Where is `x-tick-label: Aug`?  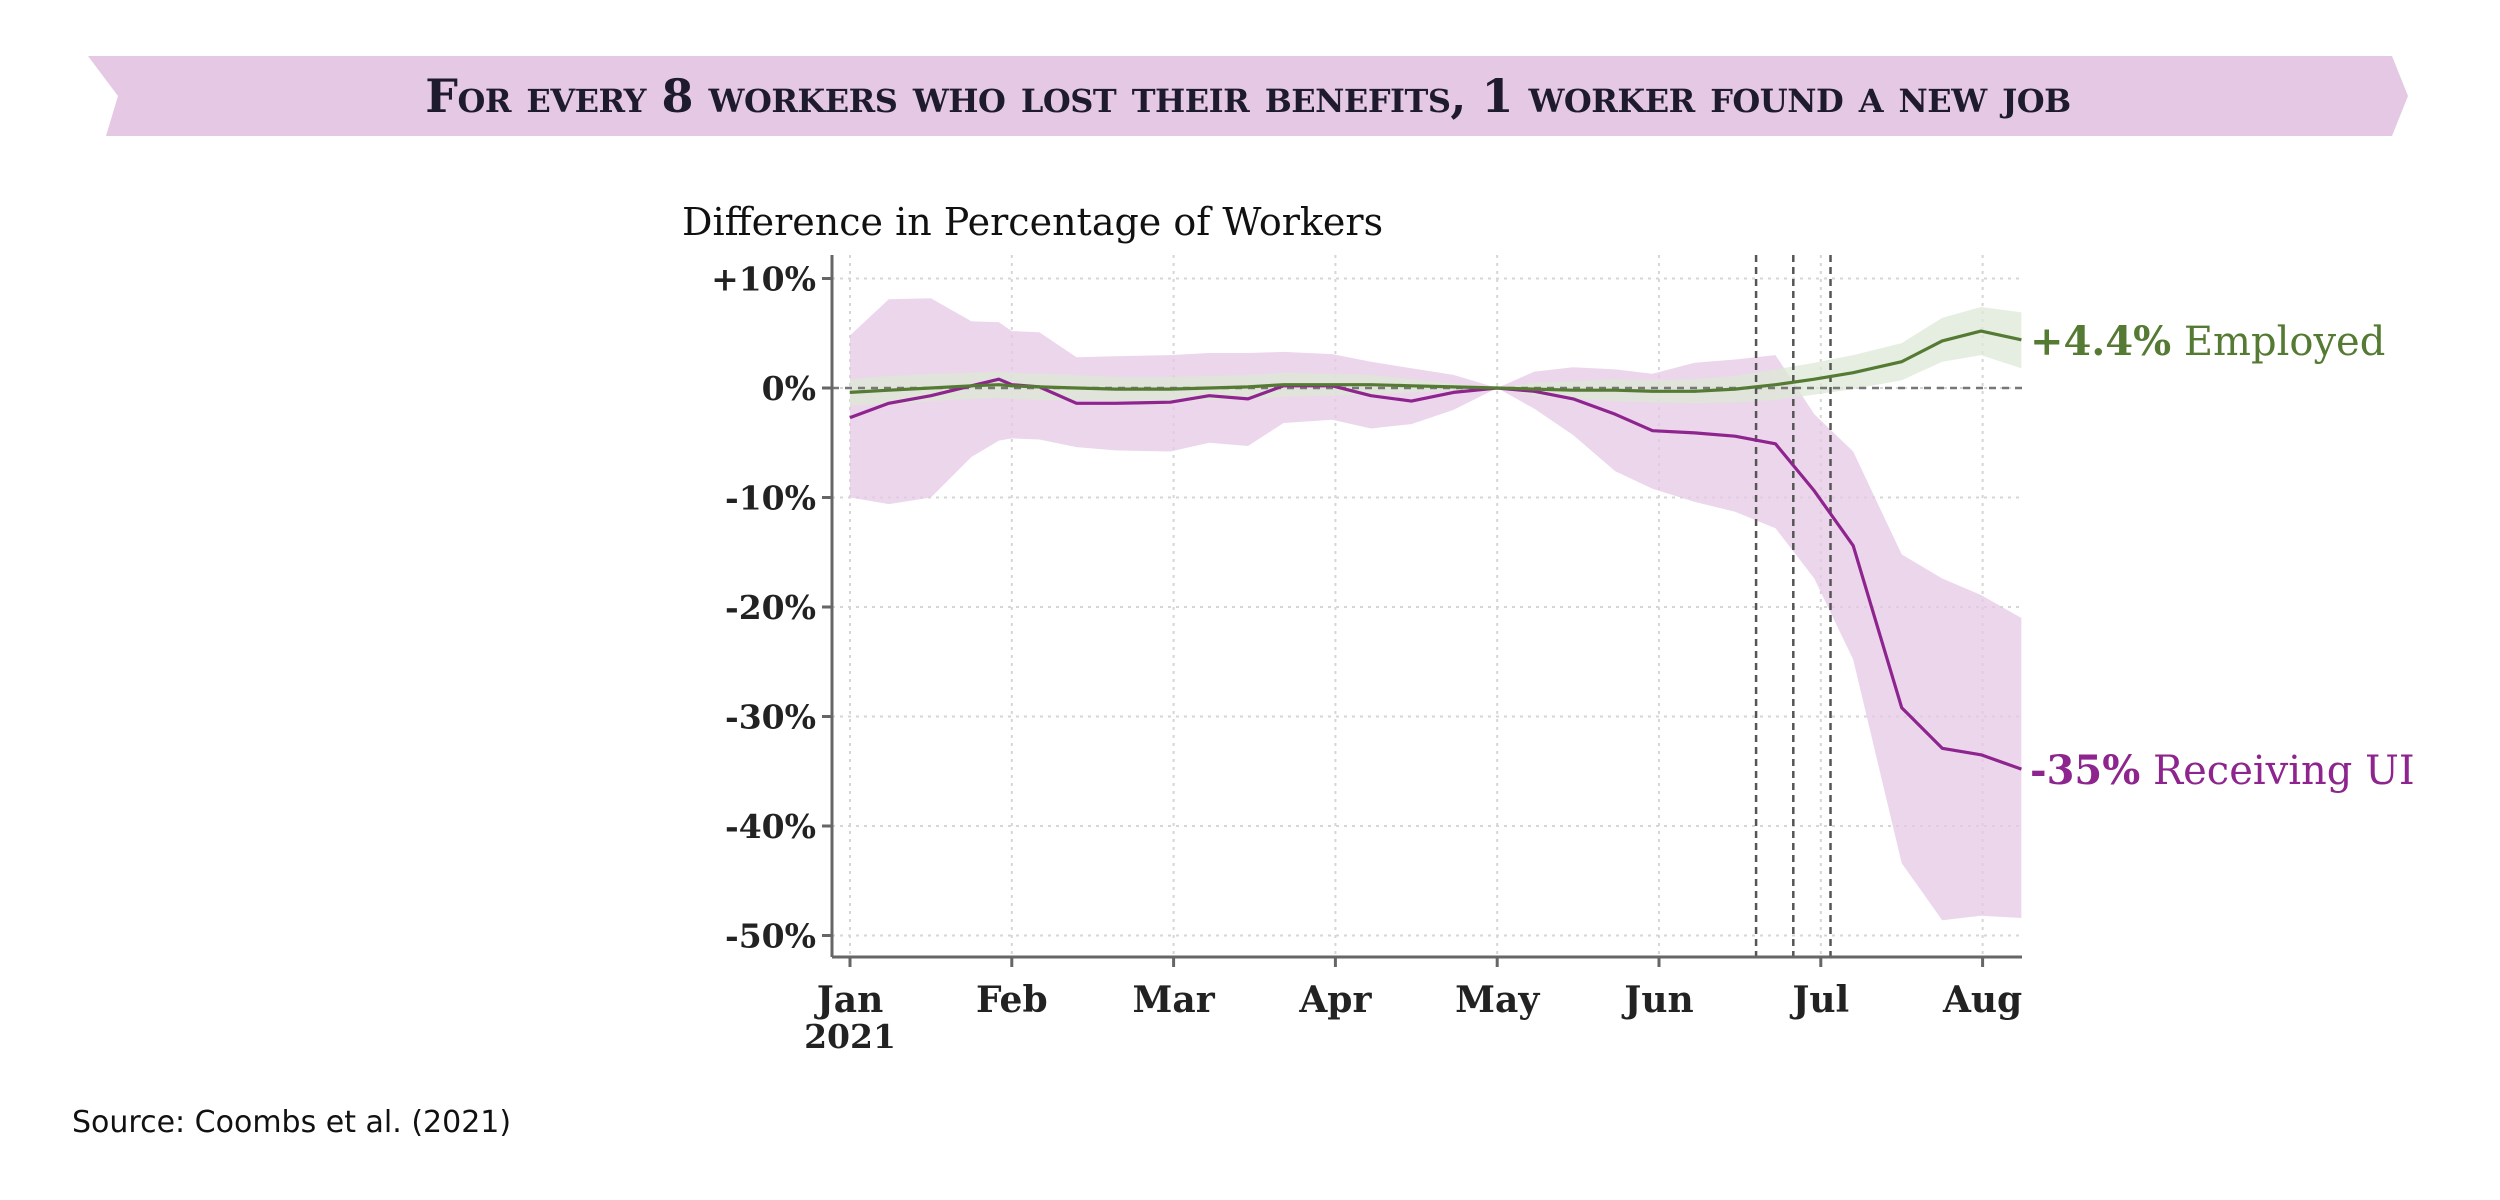
x-tick-label: Aug is located at coordinates (1982, 1000).